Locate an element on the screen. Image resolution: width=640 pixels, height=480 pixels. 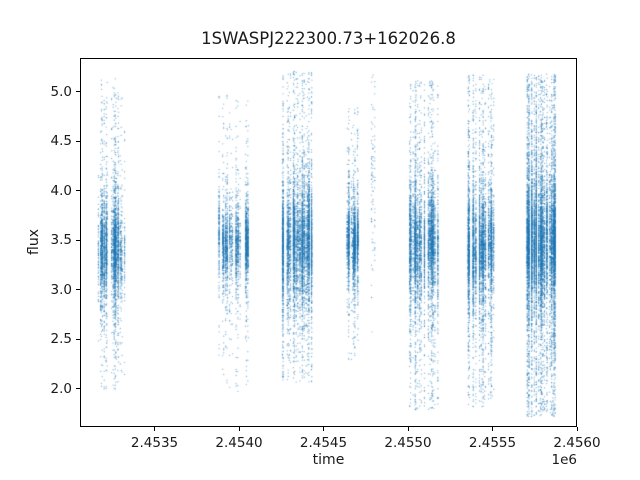
y-tick-label: 3.5 is located at coordinates (61, 240).